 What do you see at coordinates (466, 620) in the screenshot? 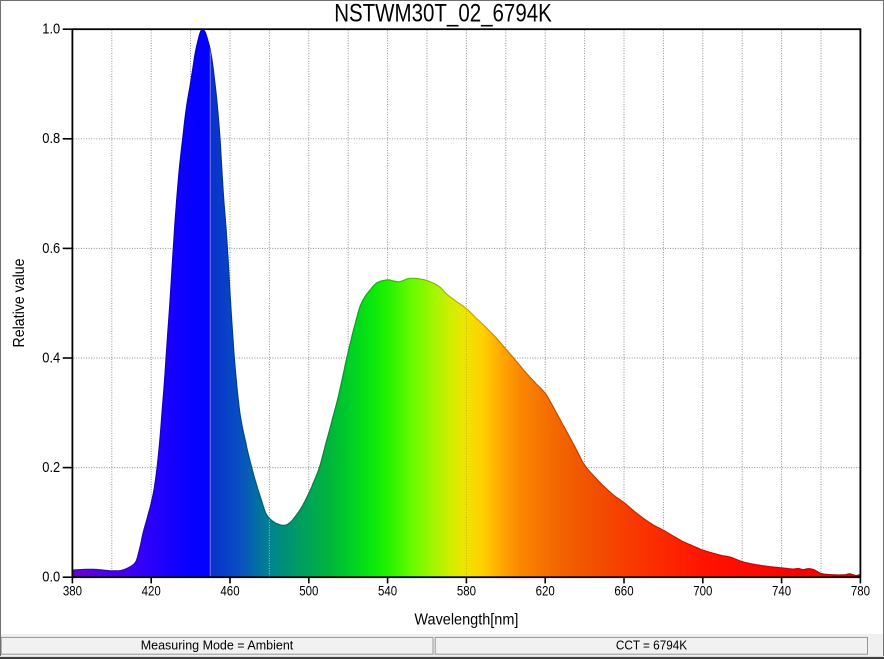
I see `svg-text: Wavelength[nm]` at bounding box center [466, 620].